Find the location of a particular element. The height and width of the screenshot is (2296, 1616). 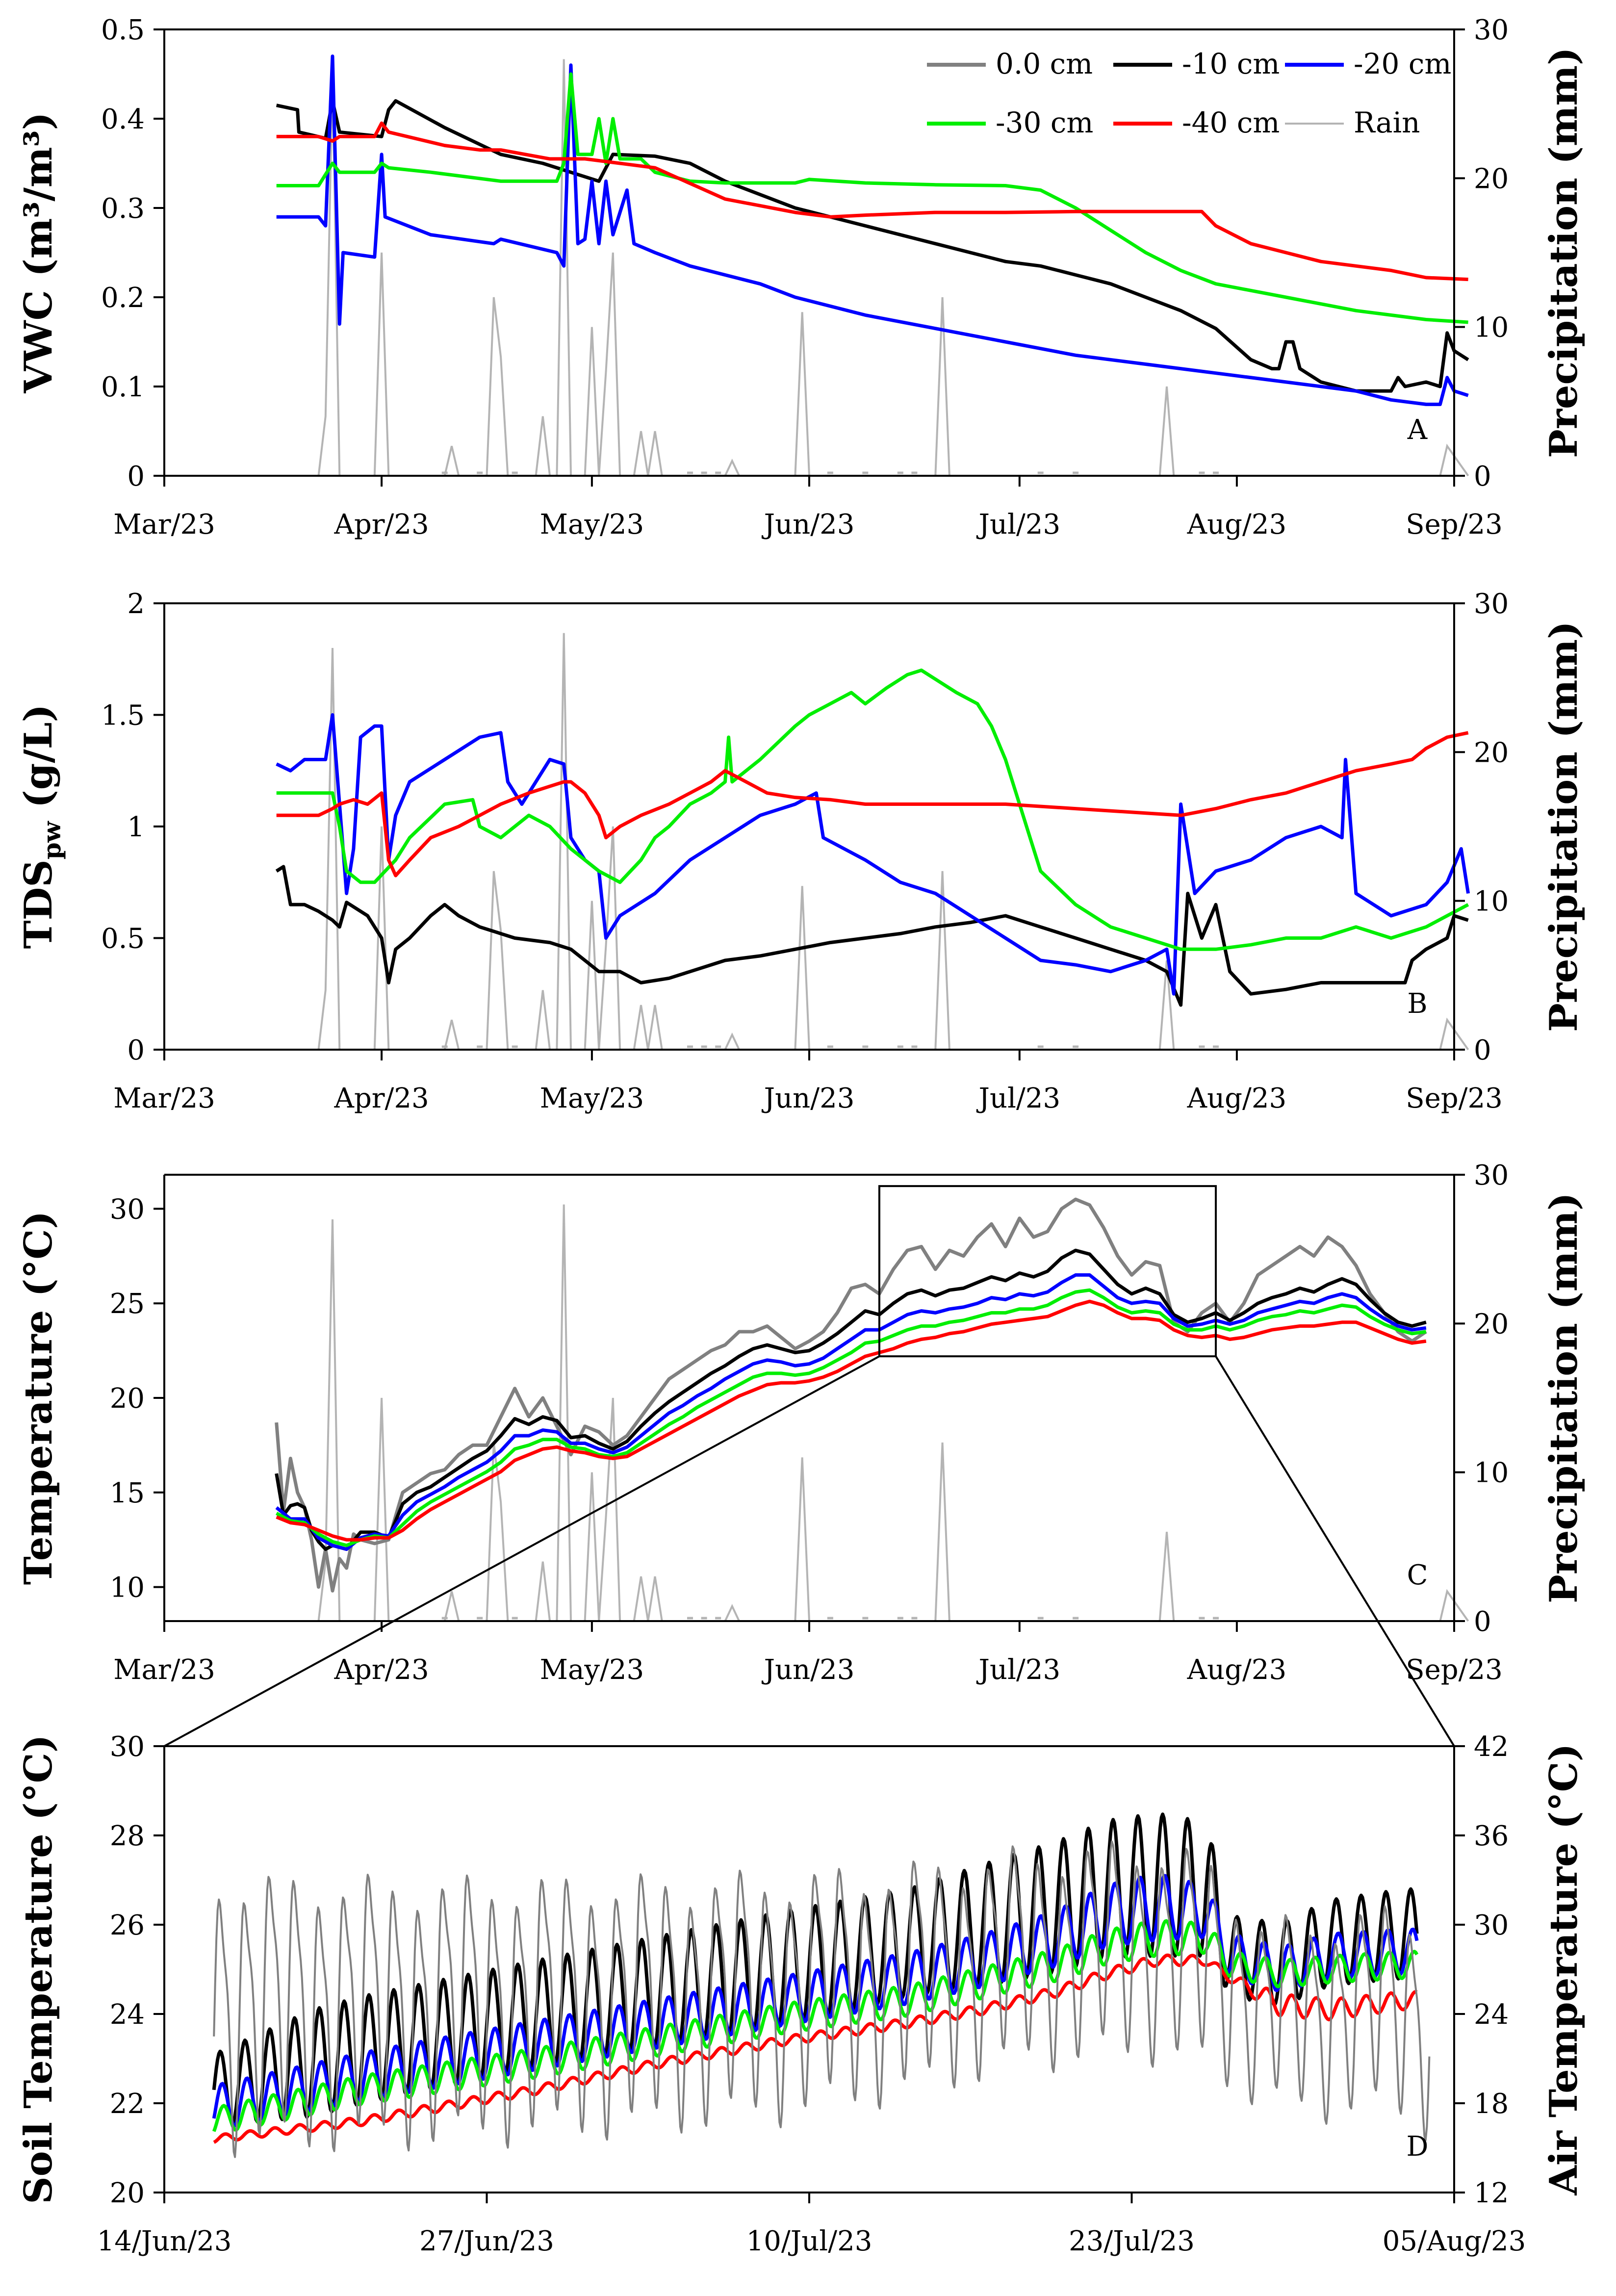

zoom-box is located at coordinates (1047, 1272).